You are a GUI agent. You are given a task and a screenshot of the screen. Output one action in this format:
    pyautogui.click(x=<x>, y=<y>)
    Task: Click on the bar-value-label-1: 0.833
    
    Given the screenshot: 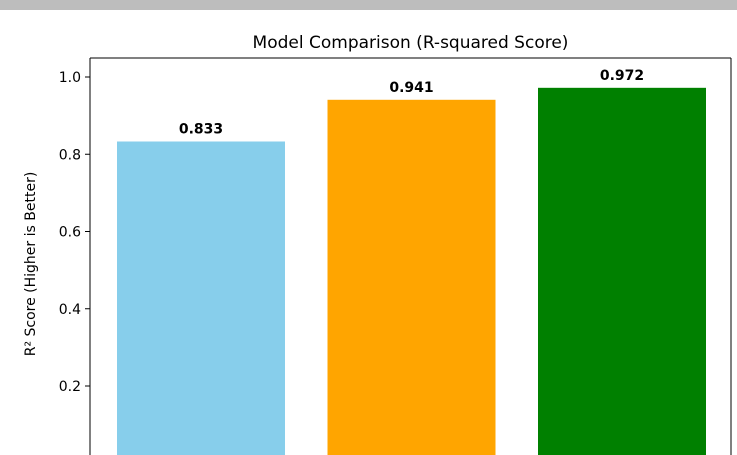 What is the action you would take?
    pyautogui.click(x=201, y=130)
    